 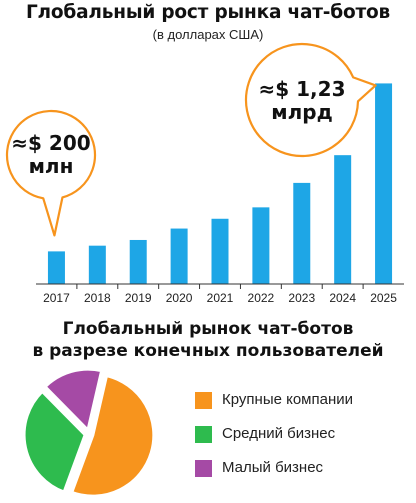 What do you see at coordinates (179, 256) in the screenshot?
I see `bar-2020` at bounding box center [179, 256].